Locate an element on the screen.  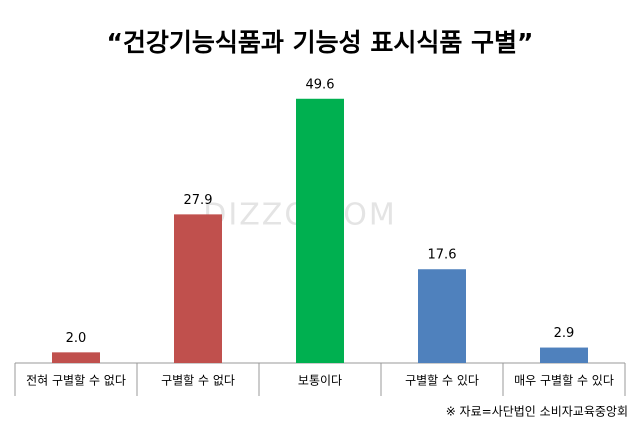
value-label: 49.6 is located at coordinates (320, 84).